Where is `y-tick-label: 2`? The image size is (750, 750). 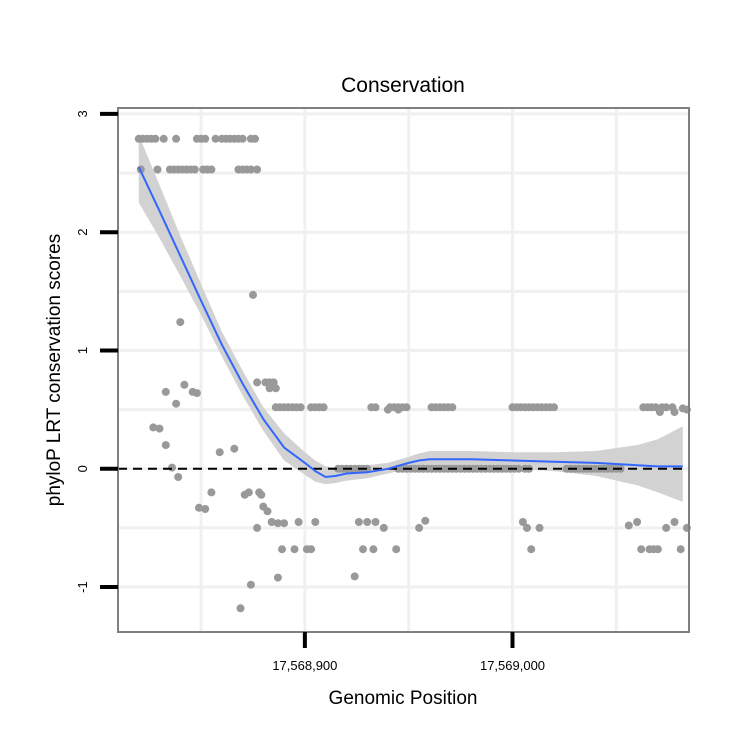
y-tick-label: 2 is located at coordinates (82, 232).